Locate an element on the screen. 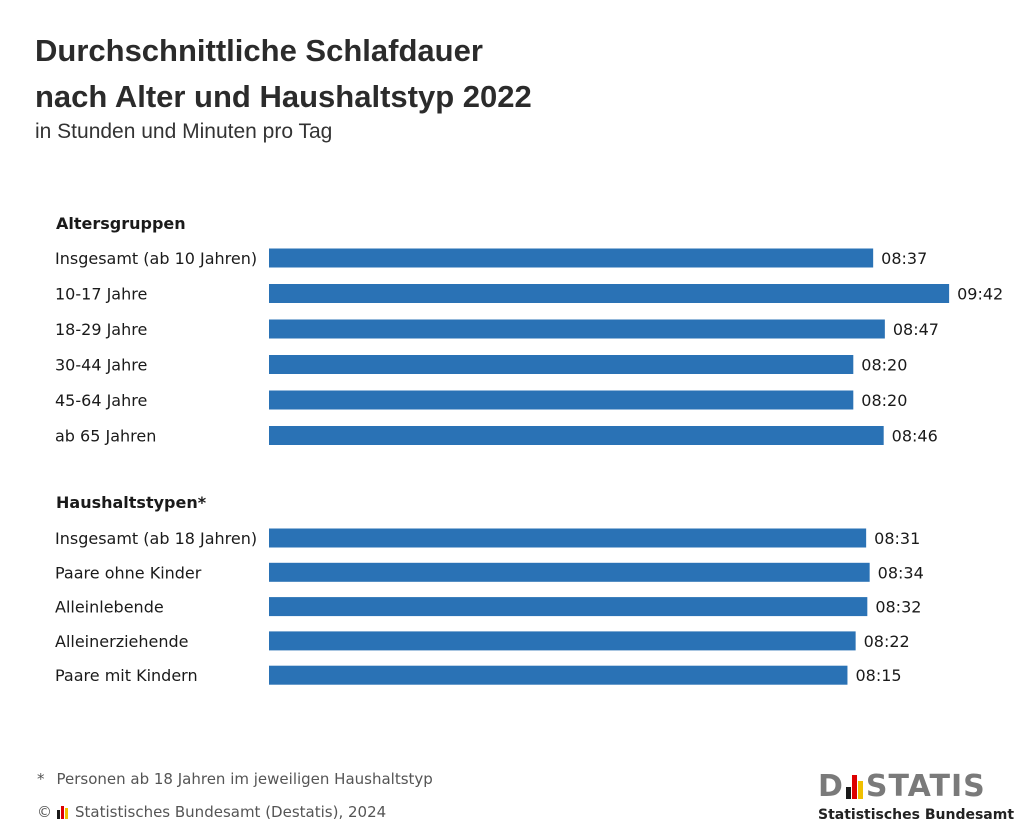  category-label: Insgesamt (ab 18 Jahren) is located at coordinates (156, 538).